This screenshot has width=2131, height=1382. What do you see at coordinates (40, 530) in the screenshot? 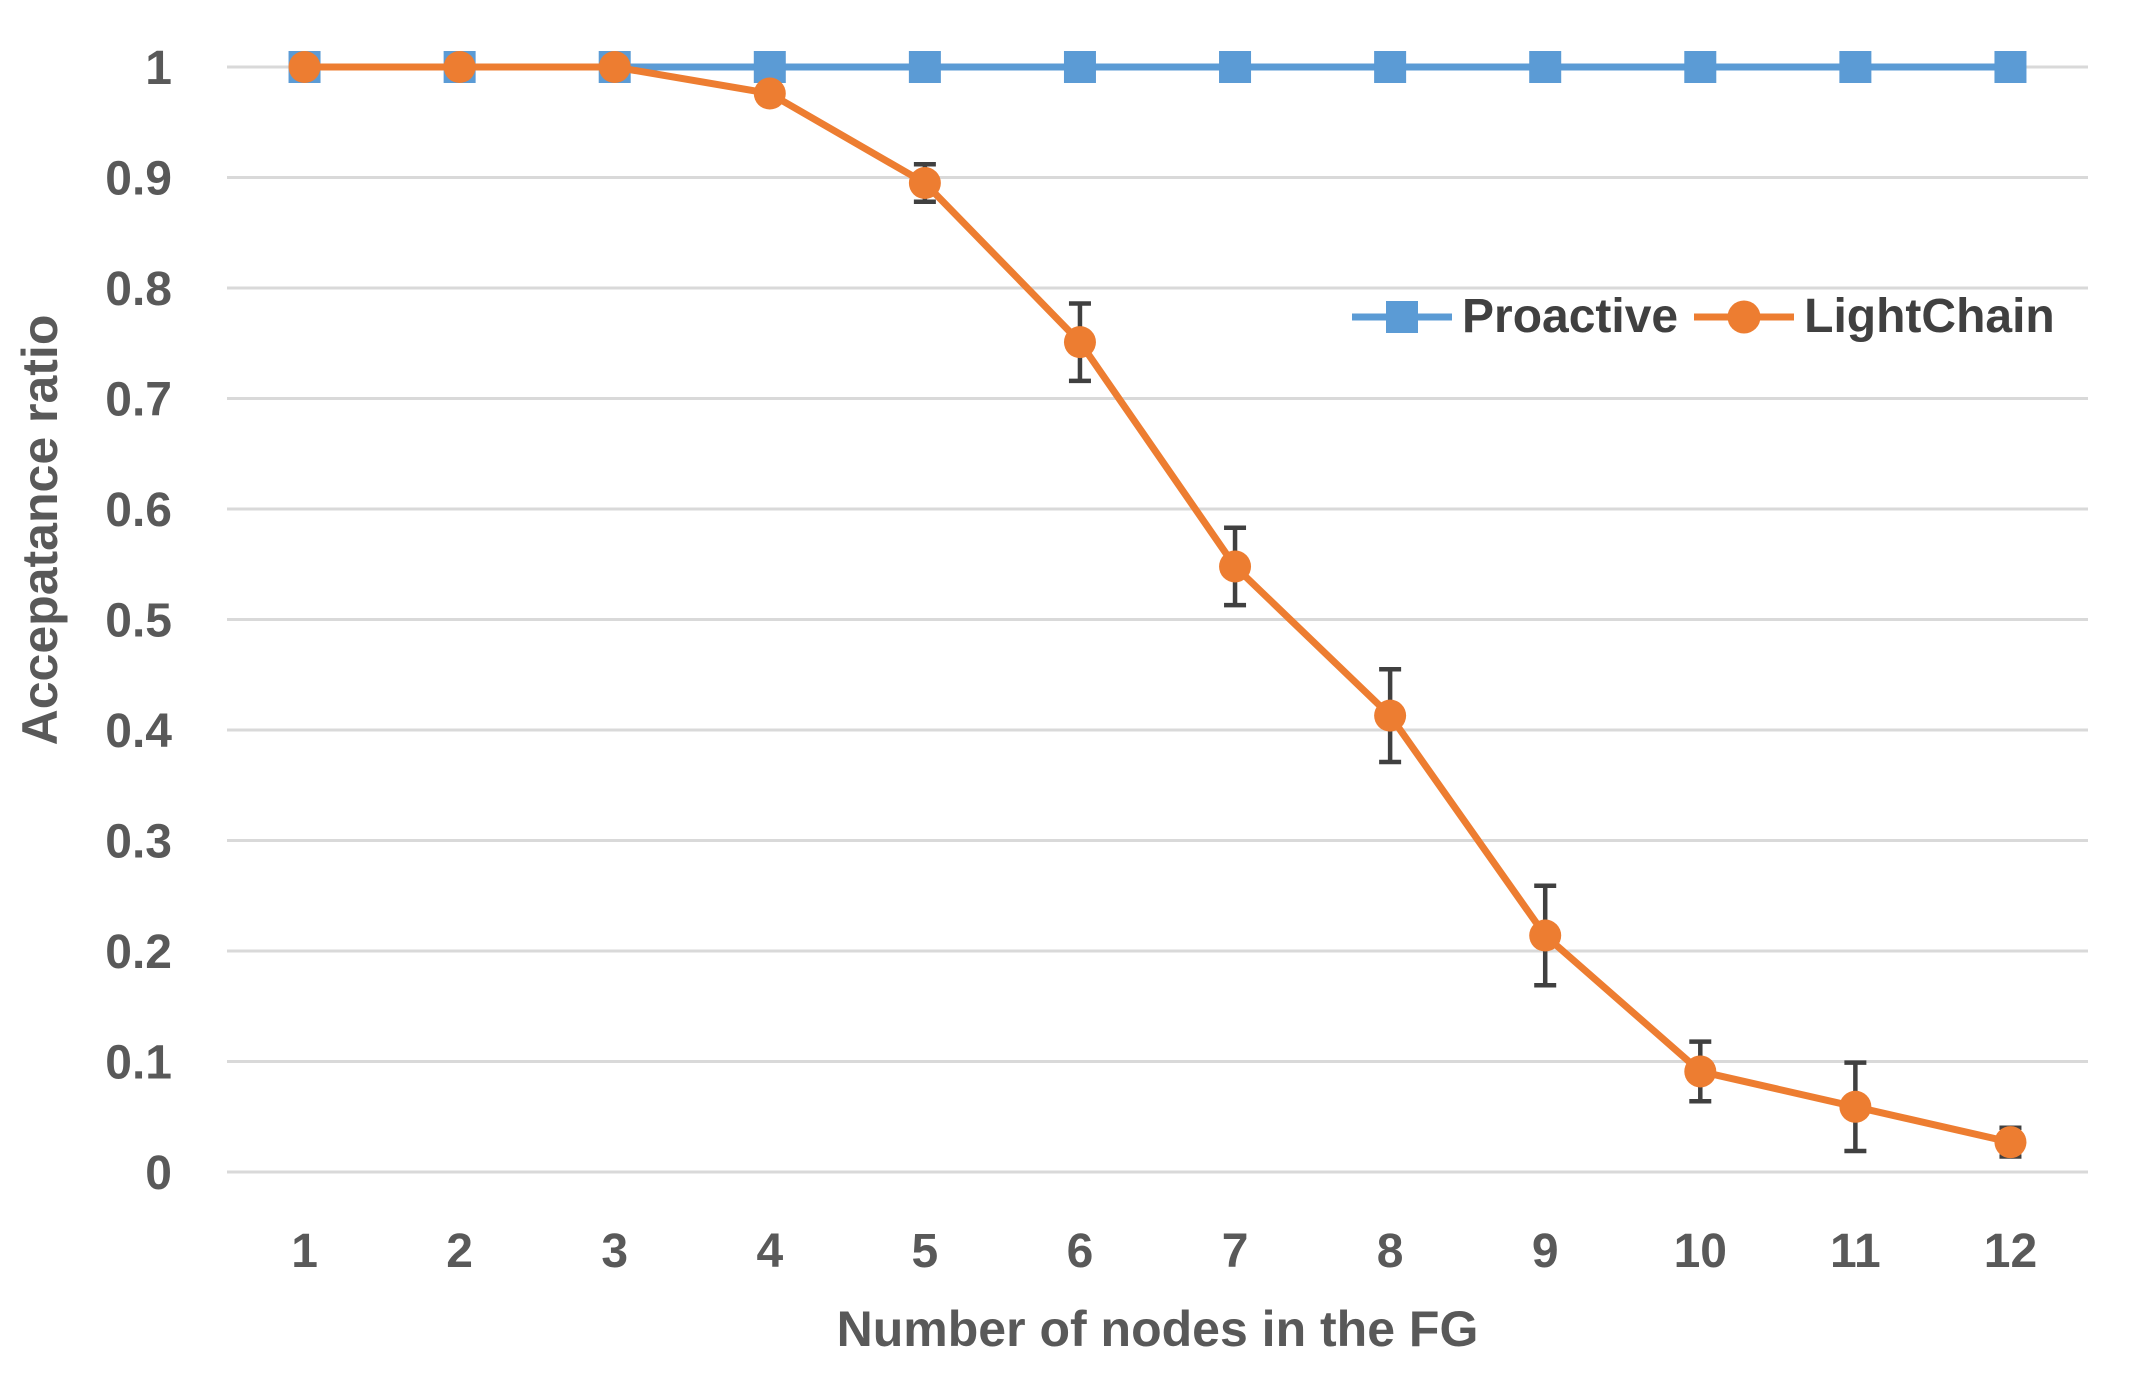
I see `y-axis-title: Accepatance ratio` at bounding box center [40, 530].